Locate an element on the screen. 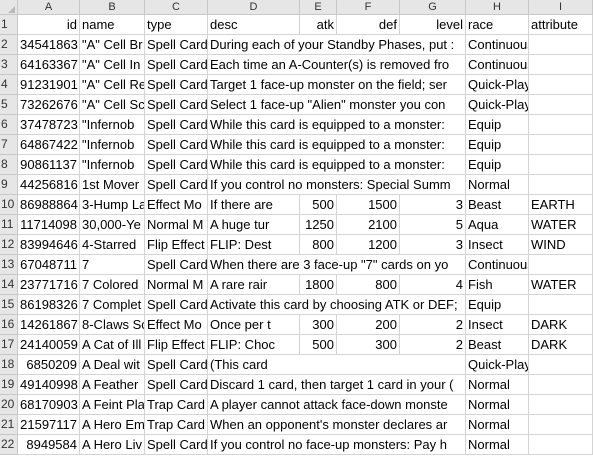 The height and width of the screenshot is (458, 593). cell-c-7: Spell Card is located at coordinates (176, 145).